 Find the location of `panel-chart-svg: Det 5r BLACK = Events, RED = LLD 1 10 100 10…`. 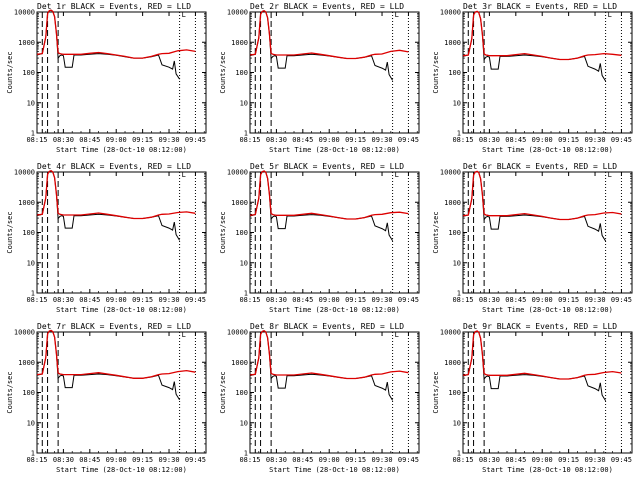

panel-chart-svg: Det 5r BLACK = Events, RED = LLD 1 10 100 10… is located at coordinates (319, 238).